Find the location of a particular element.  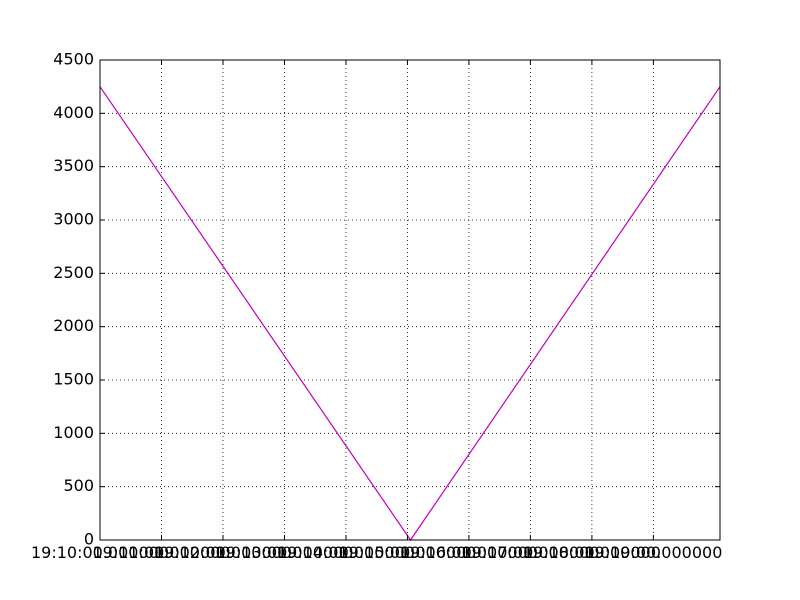

y-tick-label: 3000 is located at coordinates (73, 219).